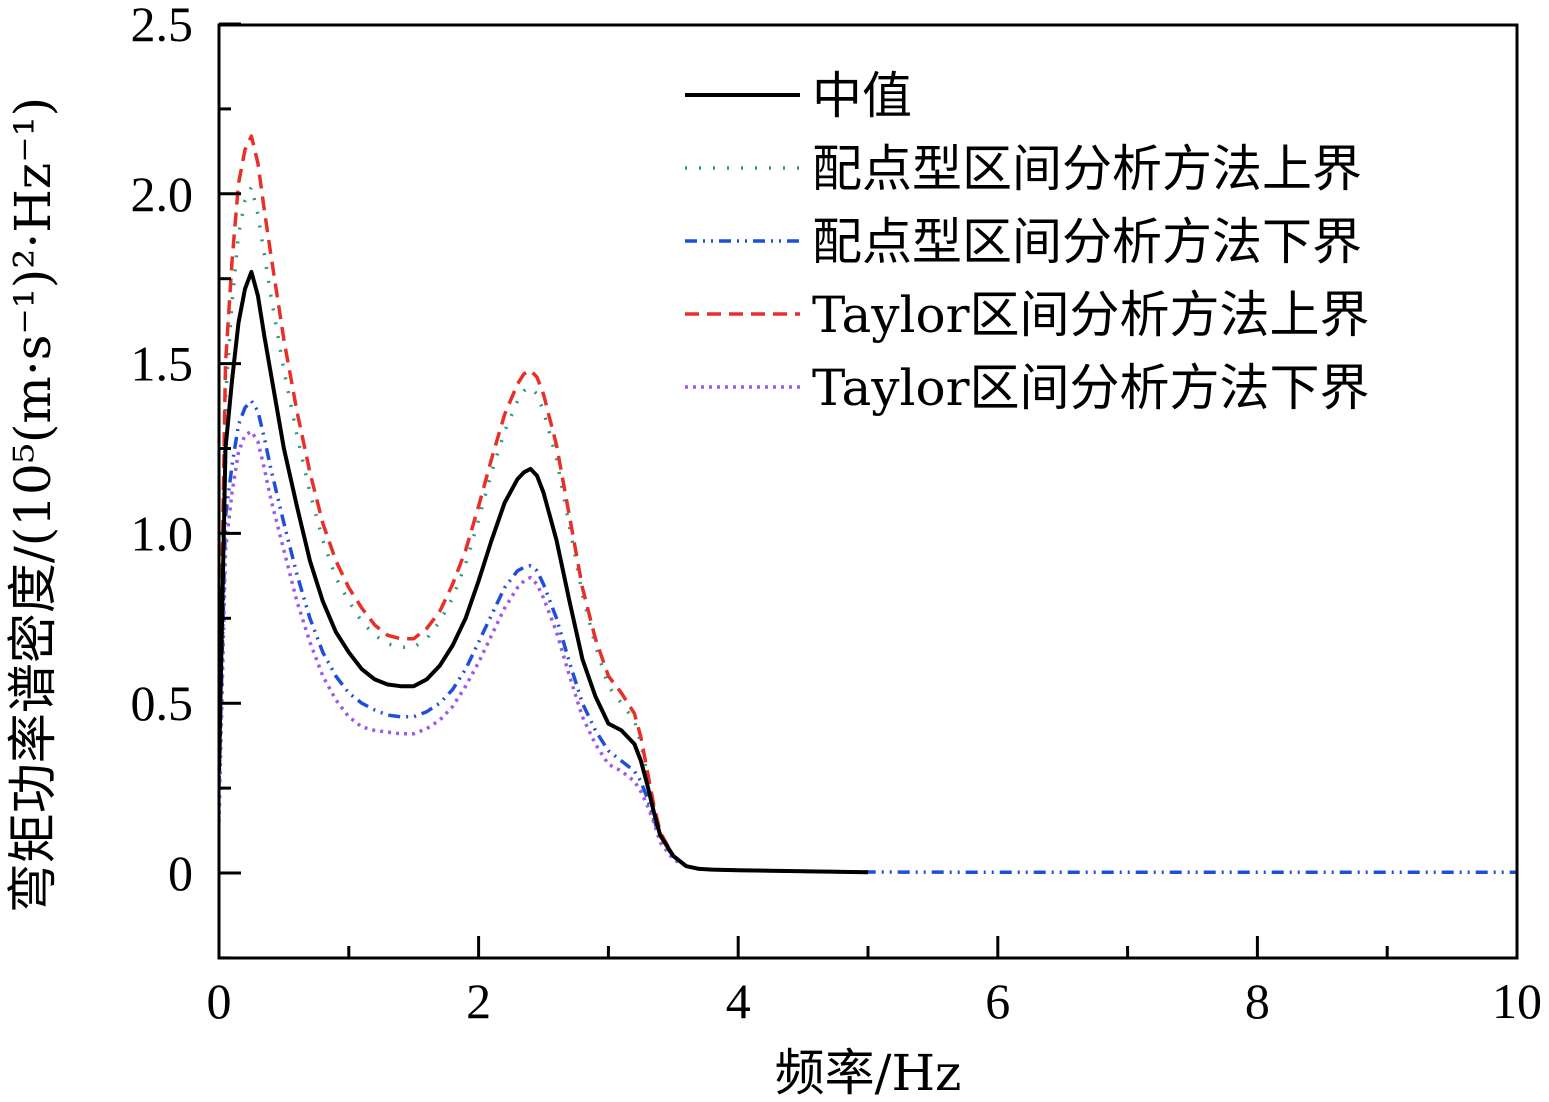 The image size is (1549, 1102). Describe the element at coordinates (162, 364) in the screenshot. I see `y-tick-label: 1.5` at that location.